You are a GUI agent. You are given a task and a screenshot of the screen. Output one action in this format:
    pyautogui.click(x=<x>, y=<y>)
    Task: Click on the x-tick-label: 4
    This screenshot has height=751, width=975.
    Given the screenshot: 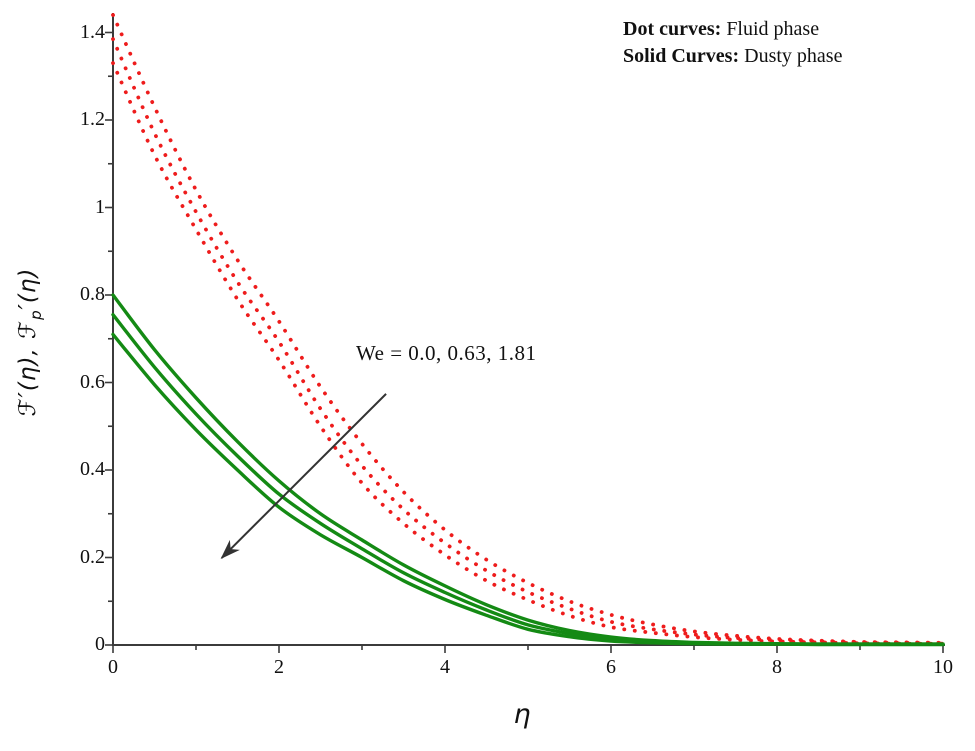 What is the action you would take?
    pyautogui.click(x=445, y=667)
    